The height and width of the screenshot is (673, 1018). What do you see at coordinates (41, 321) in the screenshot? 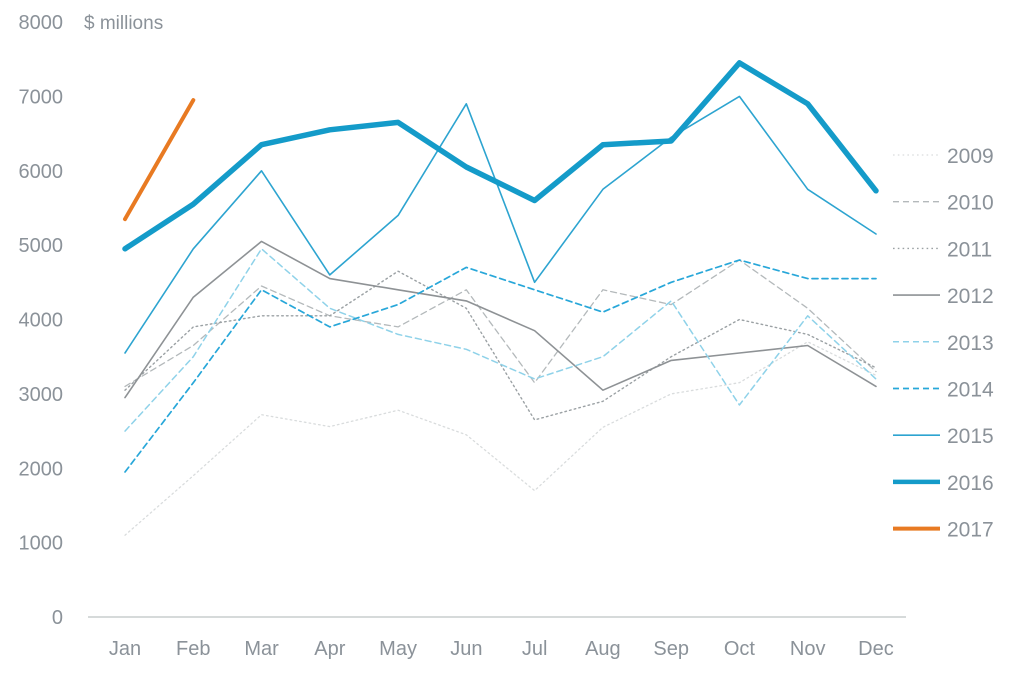
I see `y-axis-tick-label: 4000` at bounding box center [41, 321].